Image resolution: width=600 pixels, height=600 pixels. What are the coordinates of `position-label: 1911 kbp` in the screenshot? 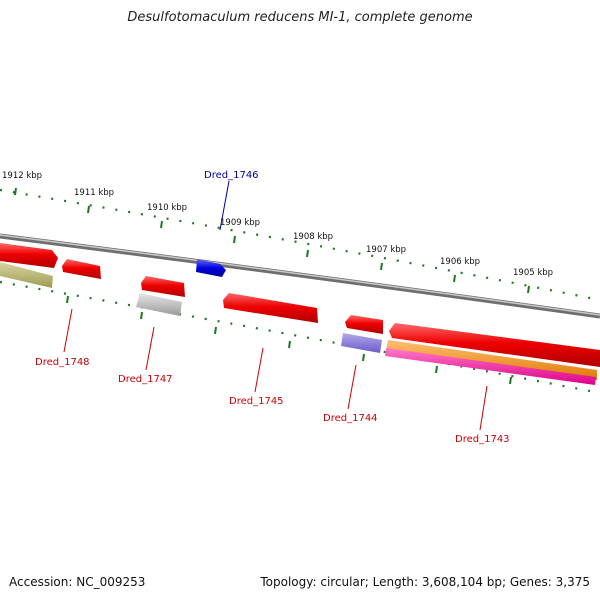 It's located at (94, 193).